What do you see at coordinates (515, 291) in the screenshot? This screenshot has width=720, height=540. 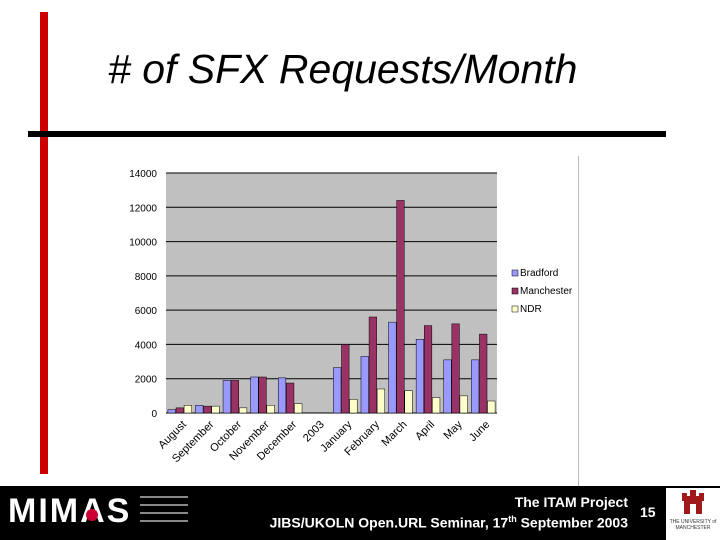 I see `legend-swatch-manchester` at bounding box center [515, 291].